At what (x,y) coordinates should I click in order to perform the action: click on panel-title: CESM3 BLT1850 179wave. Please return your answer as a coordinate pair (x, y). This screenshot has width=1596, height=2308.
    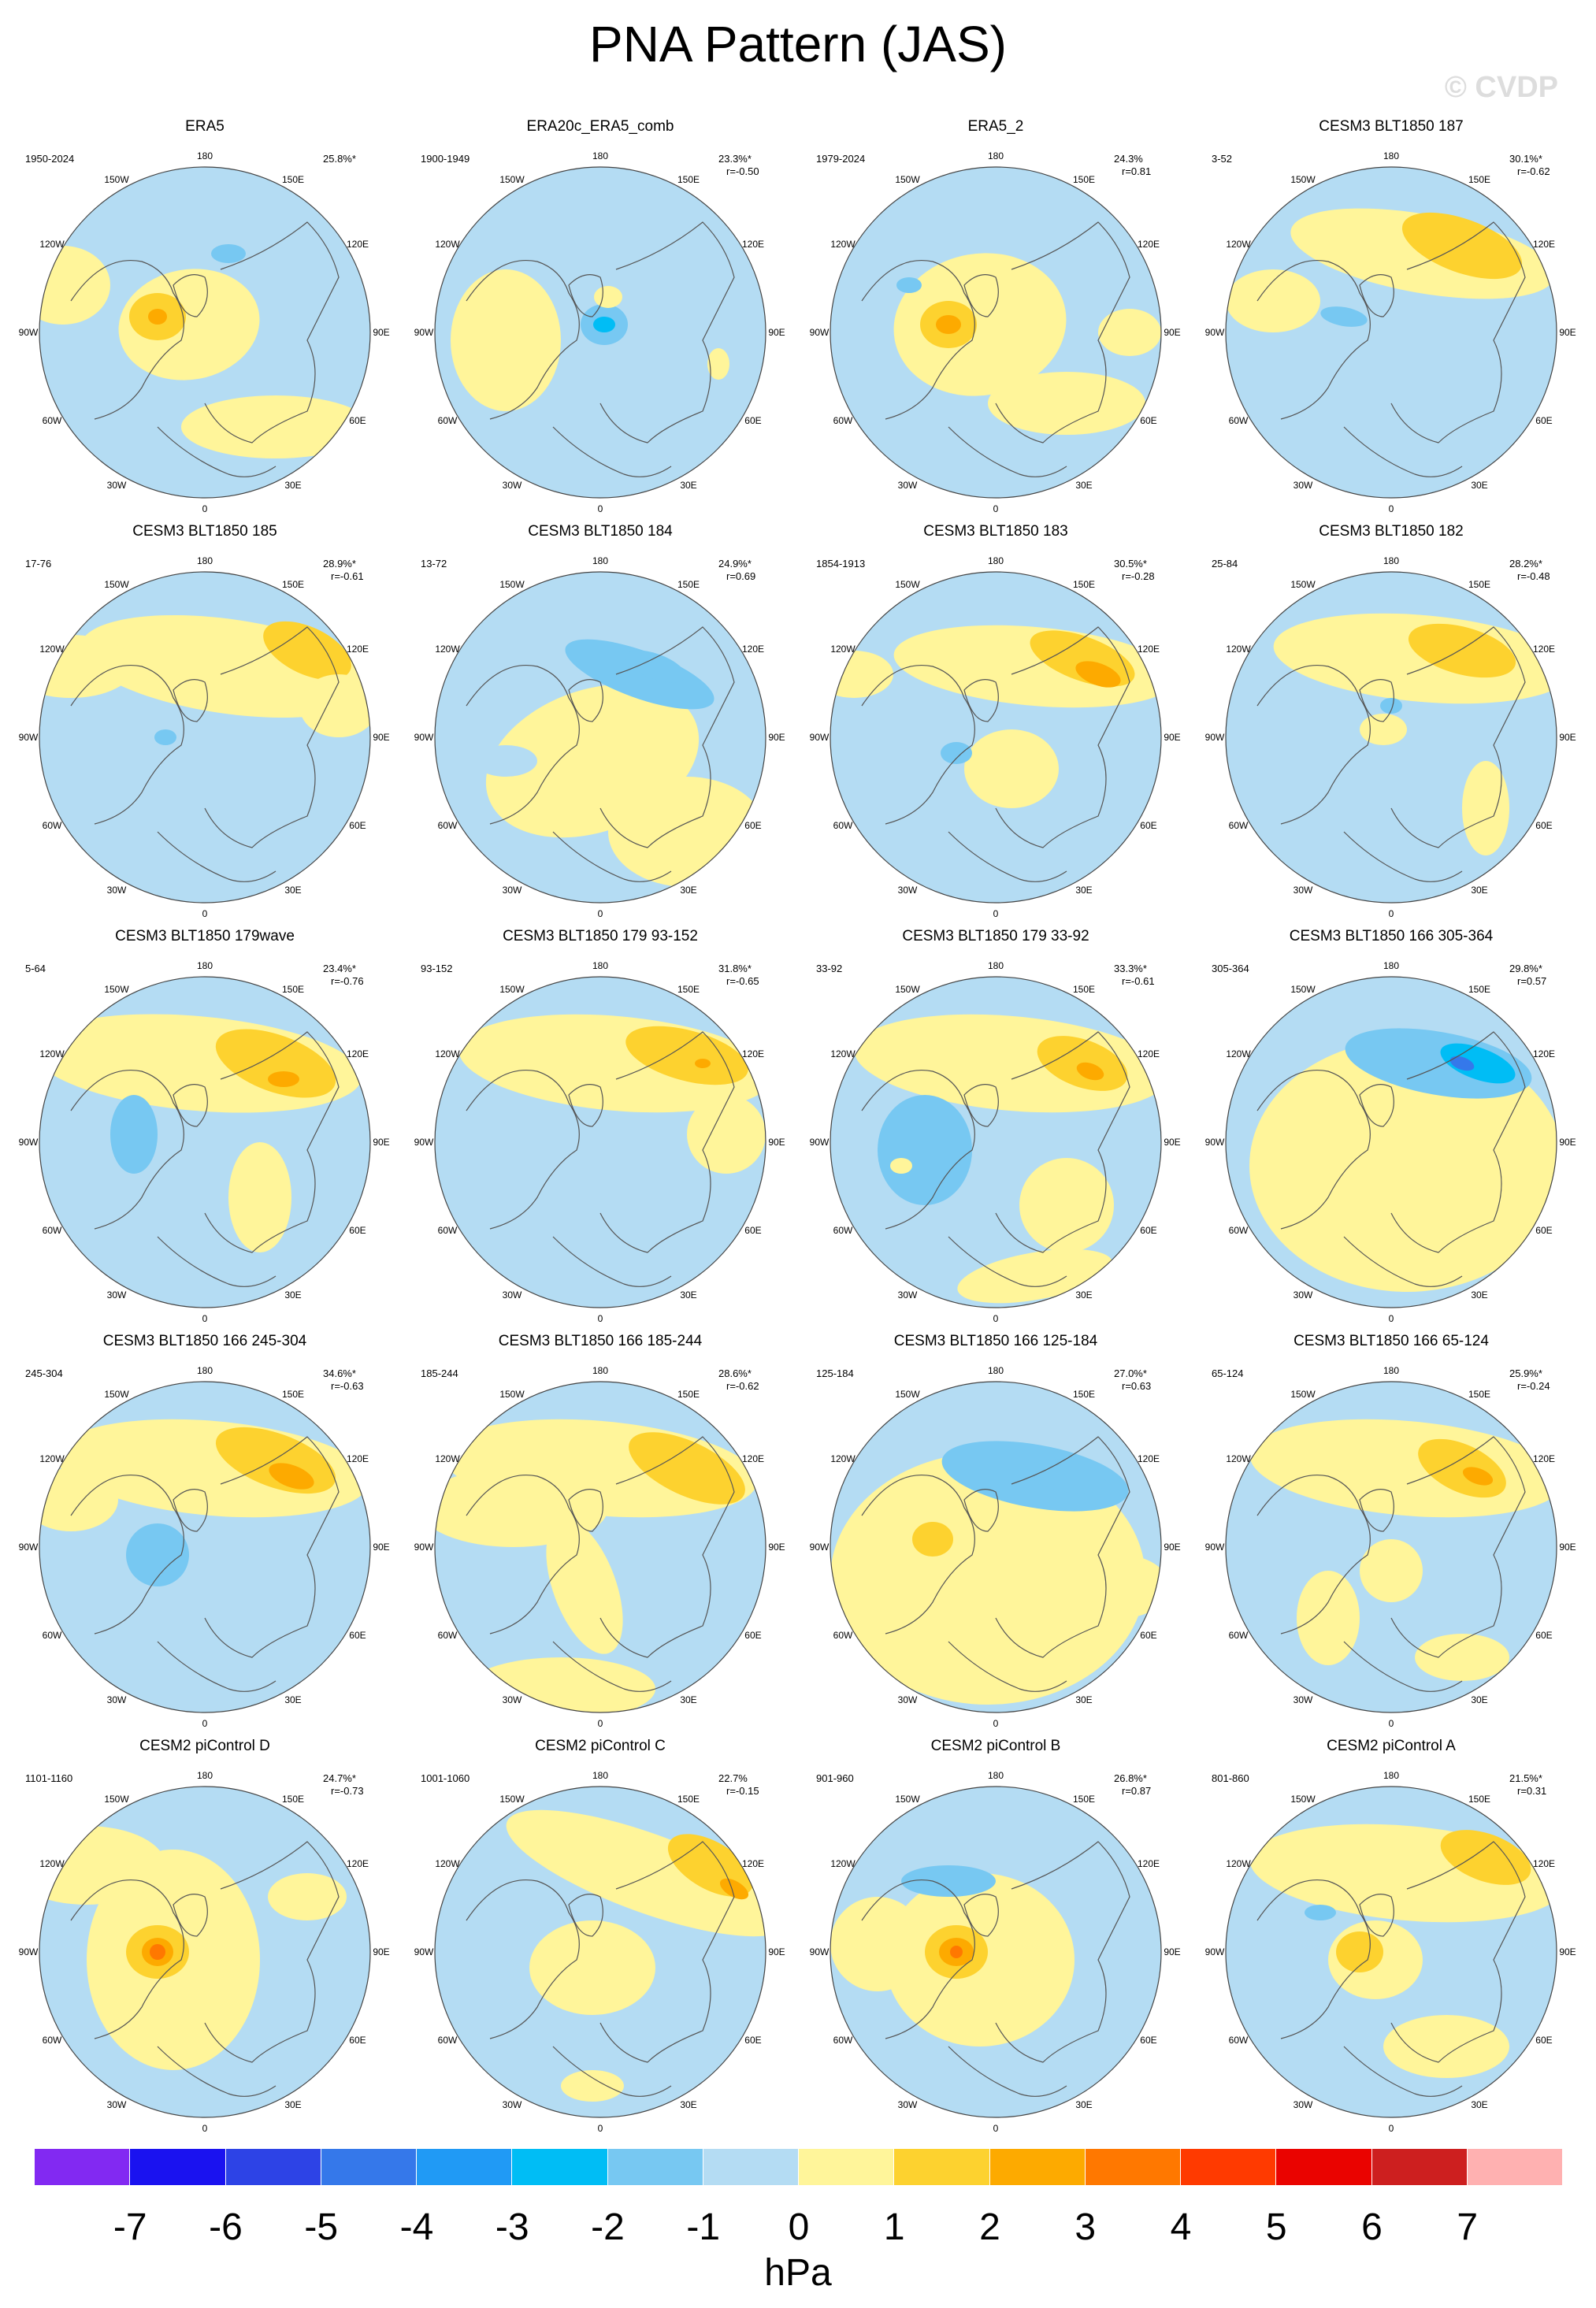
    Looking at the image, I should click on (205, 936).